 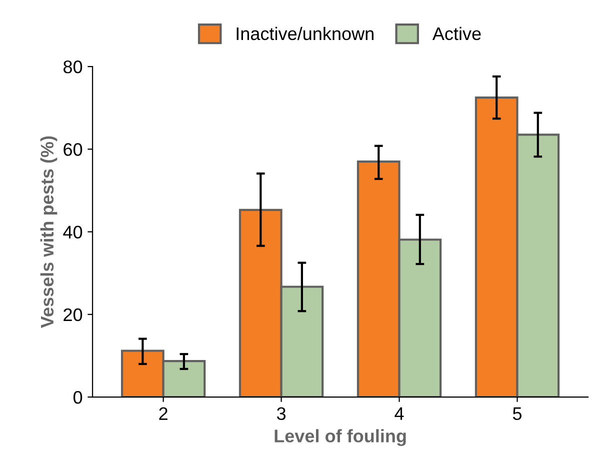 What do you see at coordinates (73, 67) in the screenshot?
I see `y-tick-label: 80` at bounding box center [73, 67].